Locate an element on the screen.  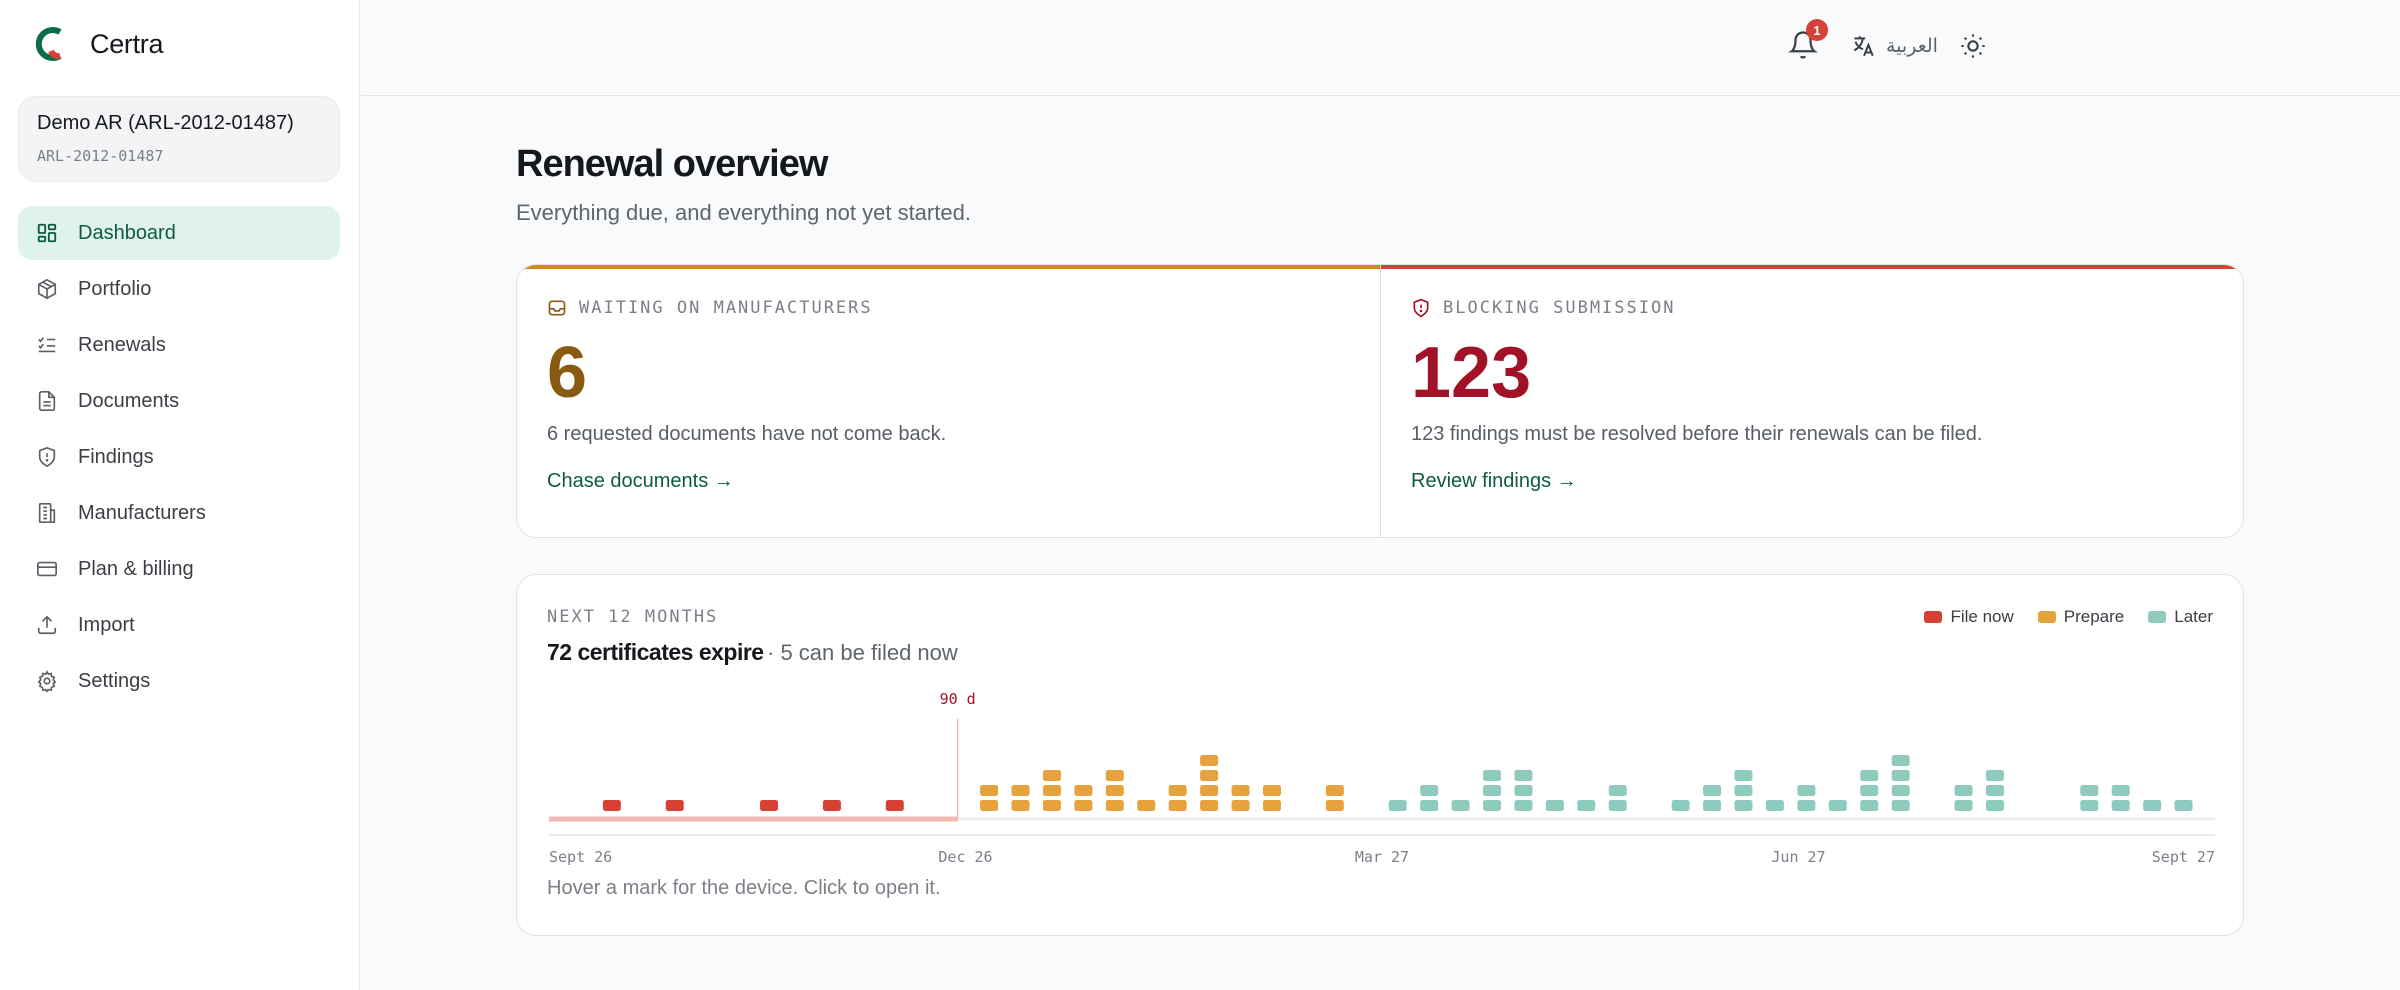
page-title: Renewal overview is located at coordinates (672, 164).